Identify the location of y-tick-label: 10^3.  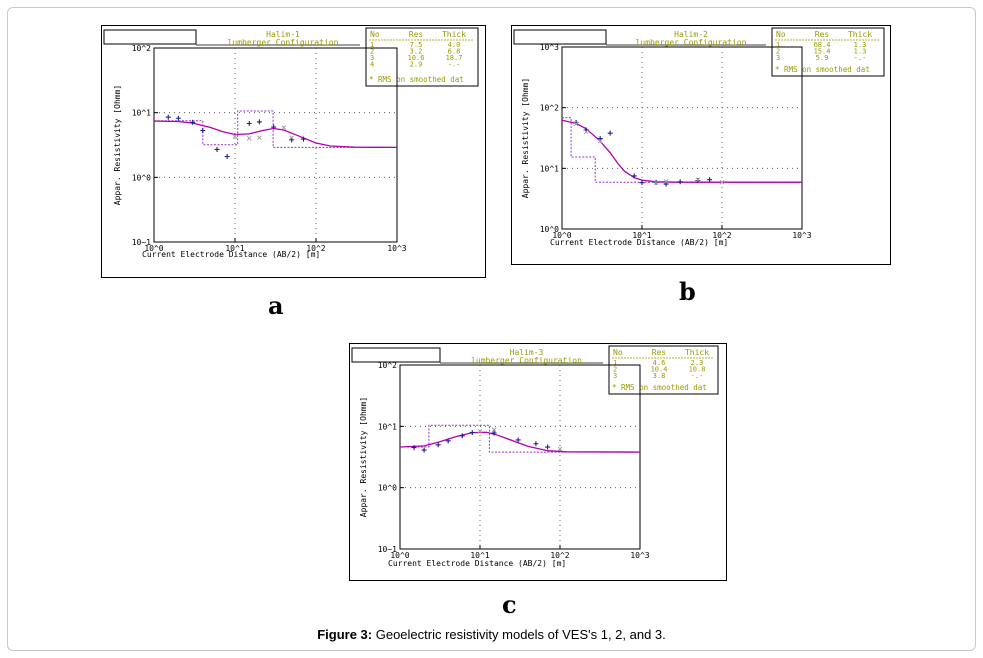
(549, 47).